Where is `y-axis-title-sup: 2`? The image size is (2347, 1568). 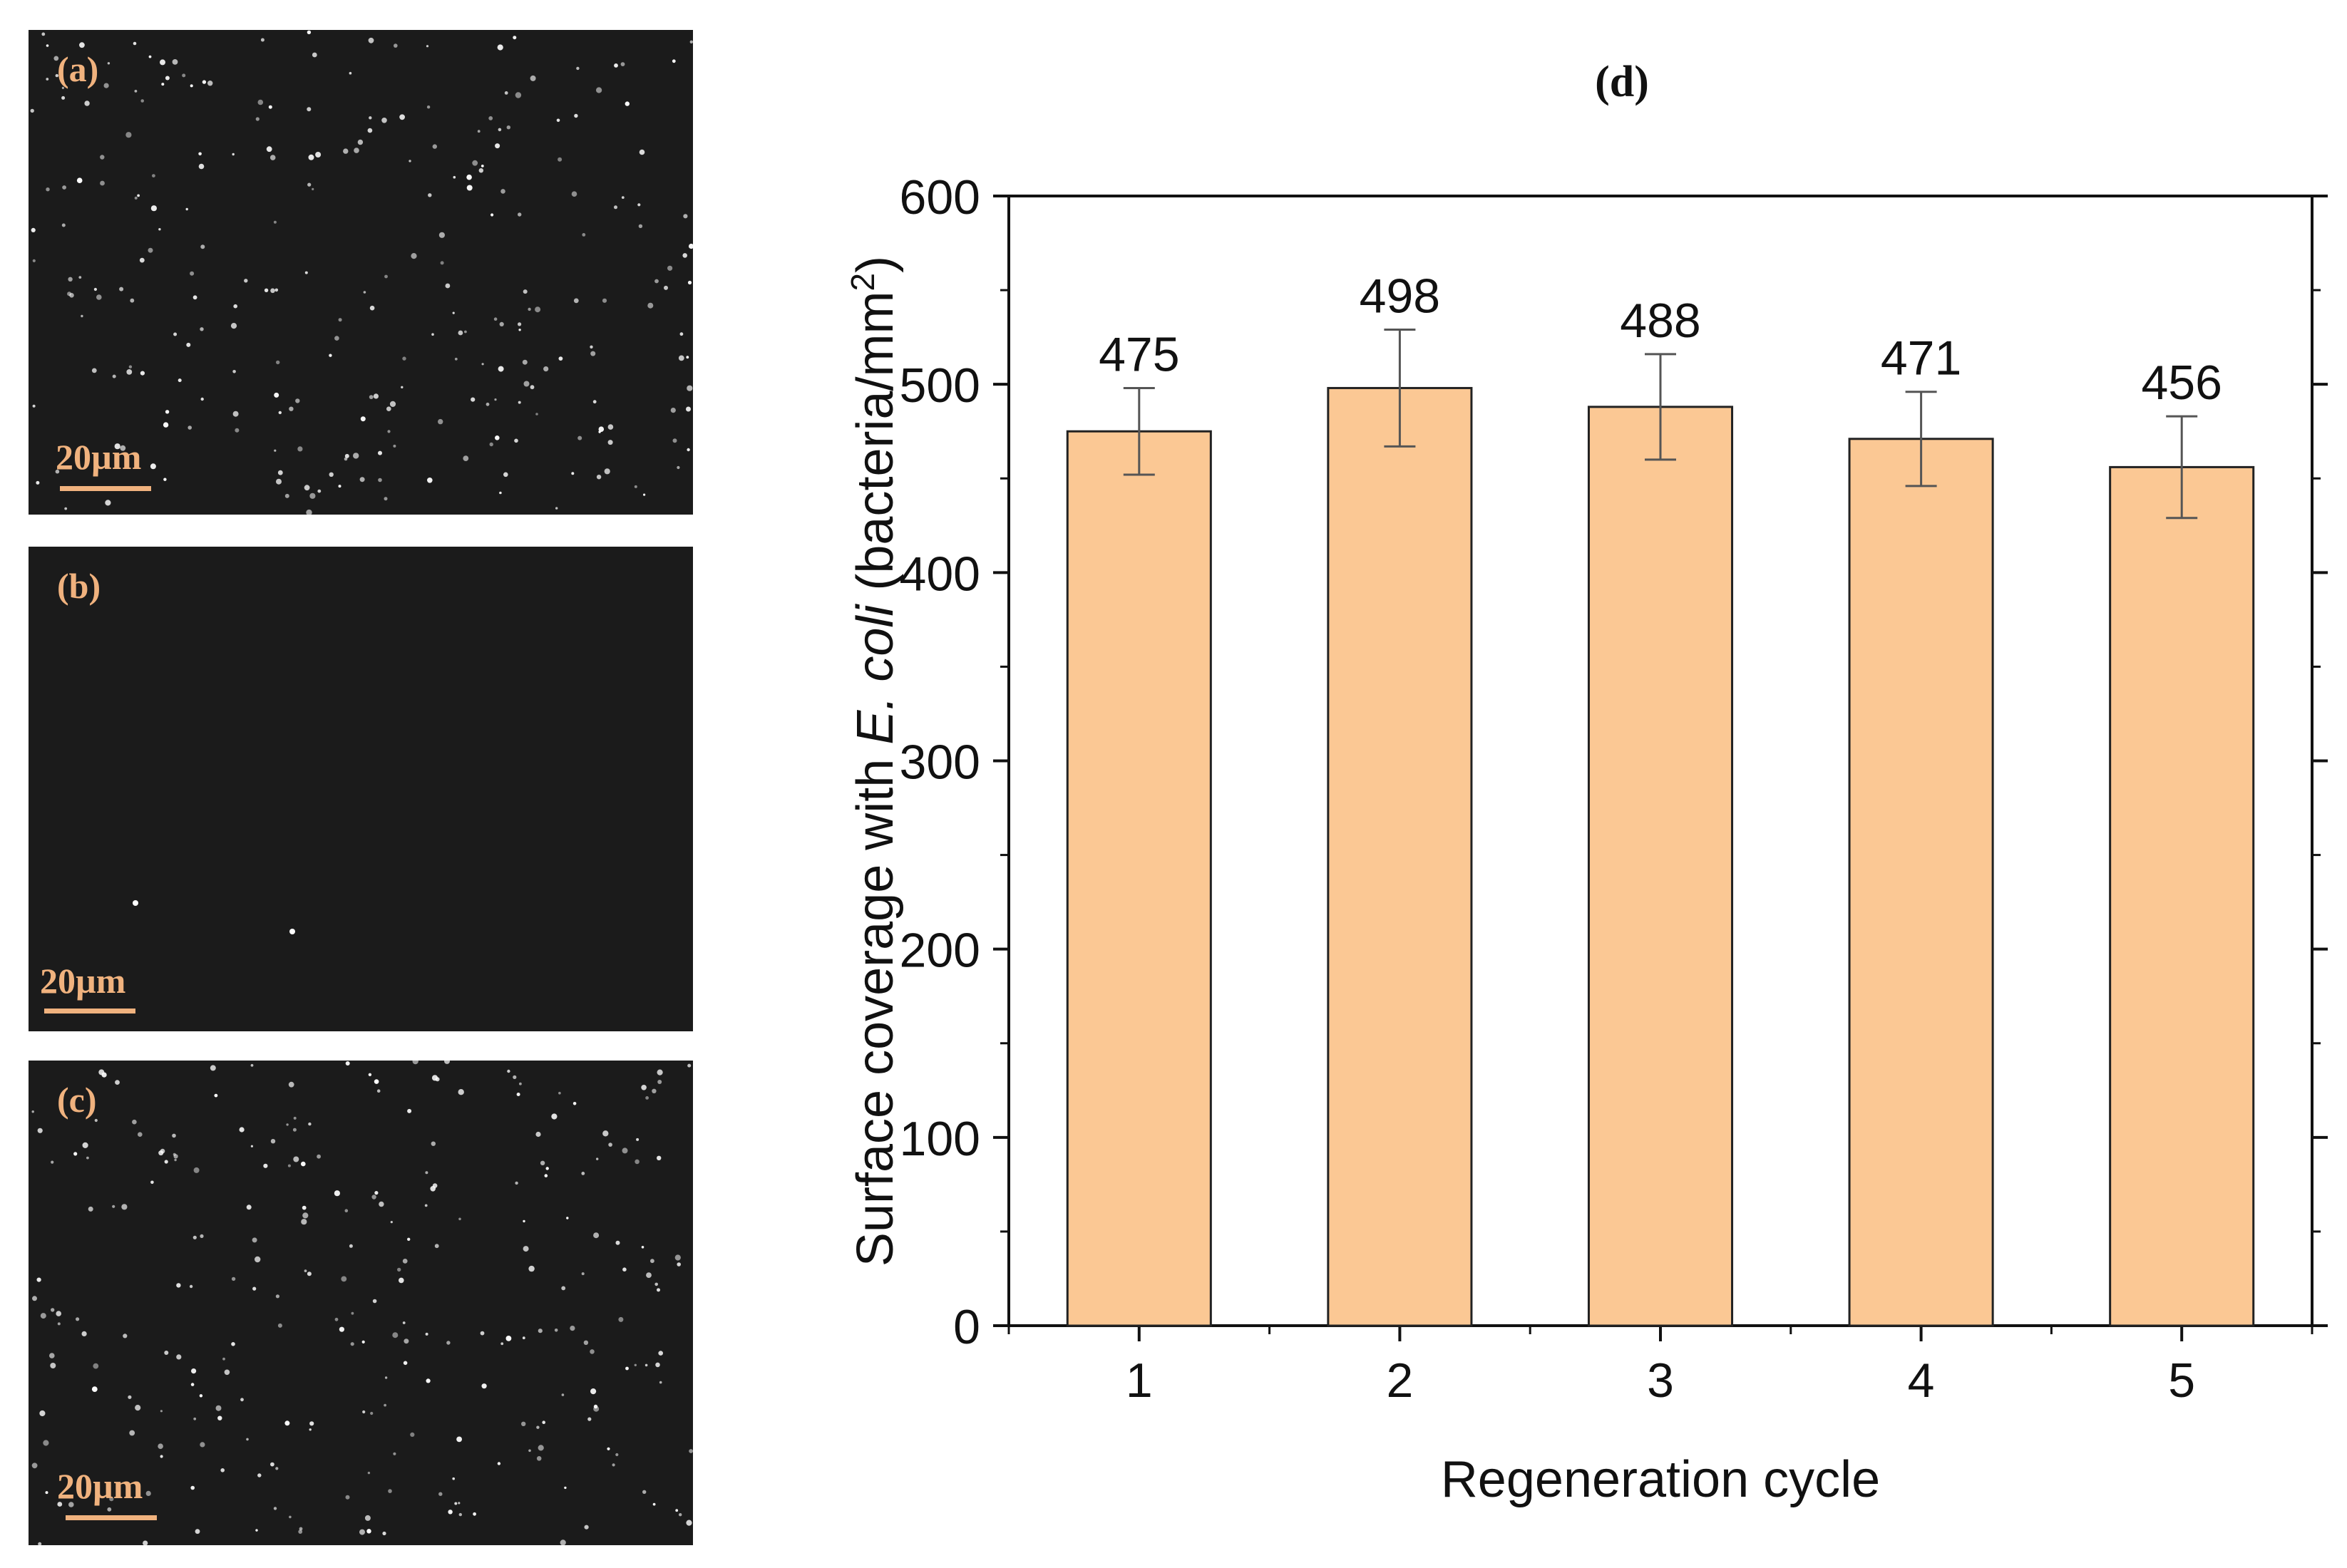 y-axis-title-sup: 2 is located at coordinates (862, 282).